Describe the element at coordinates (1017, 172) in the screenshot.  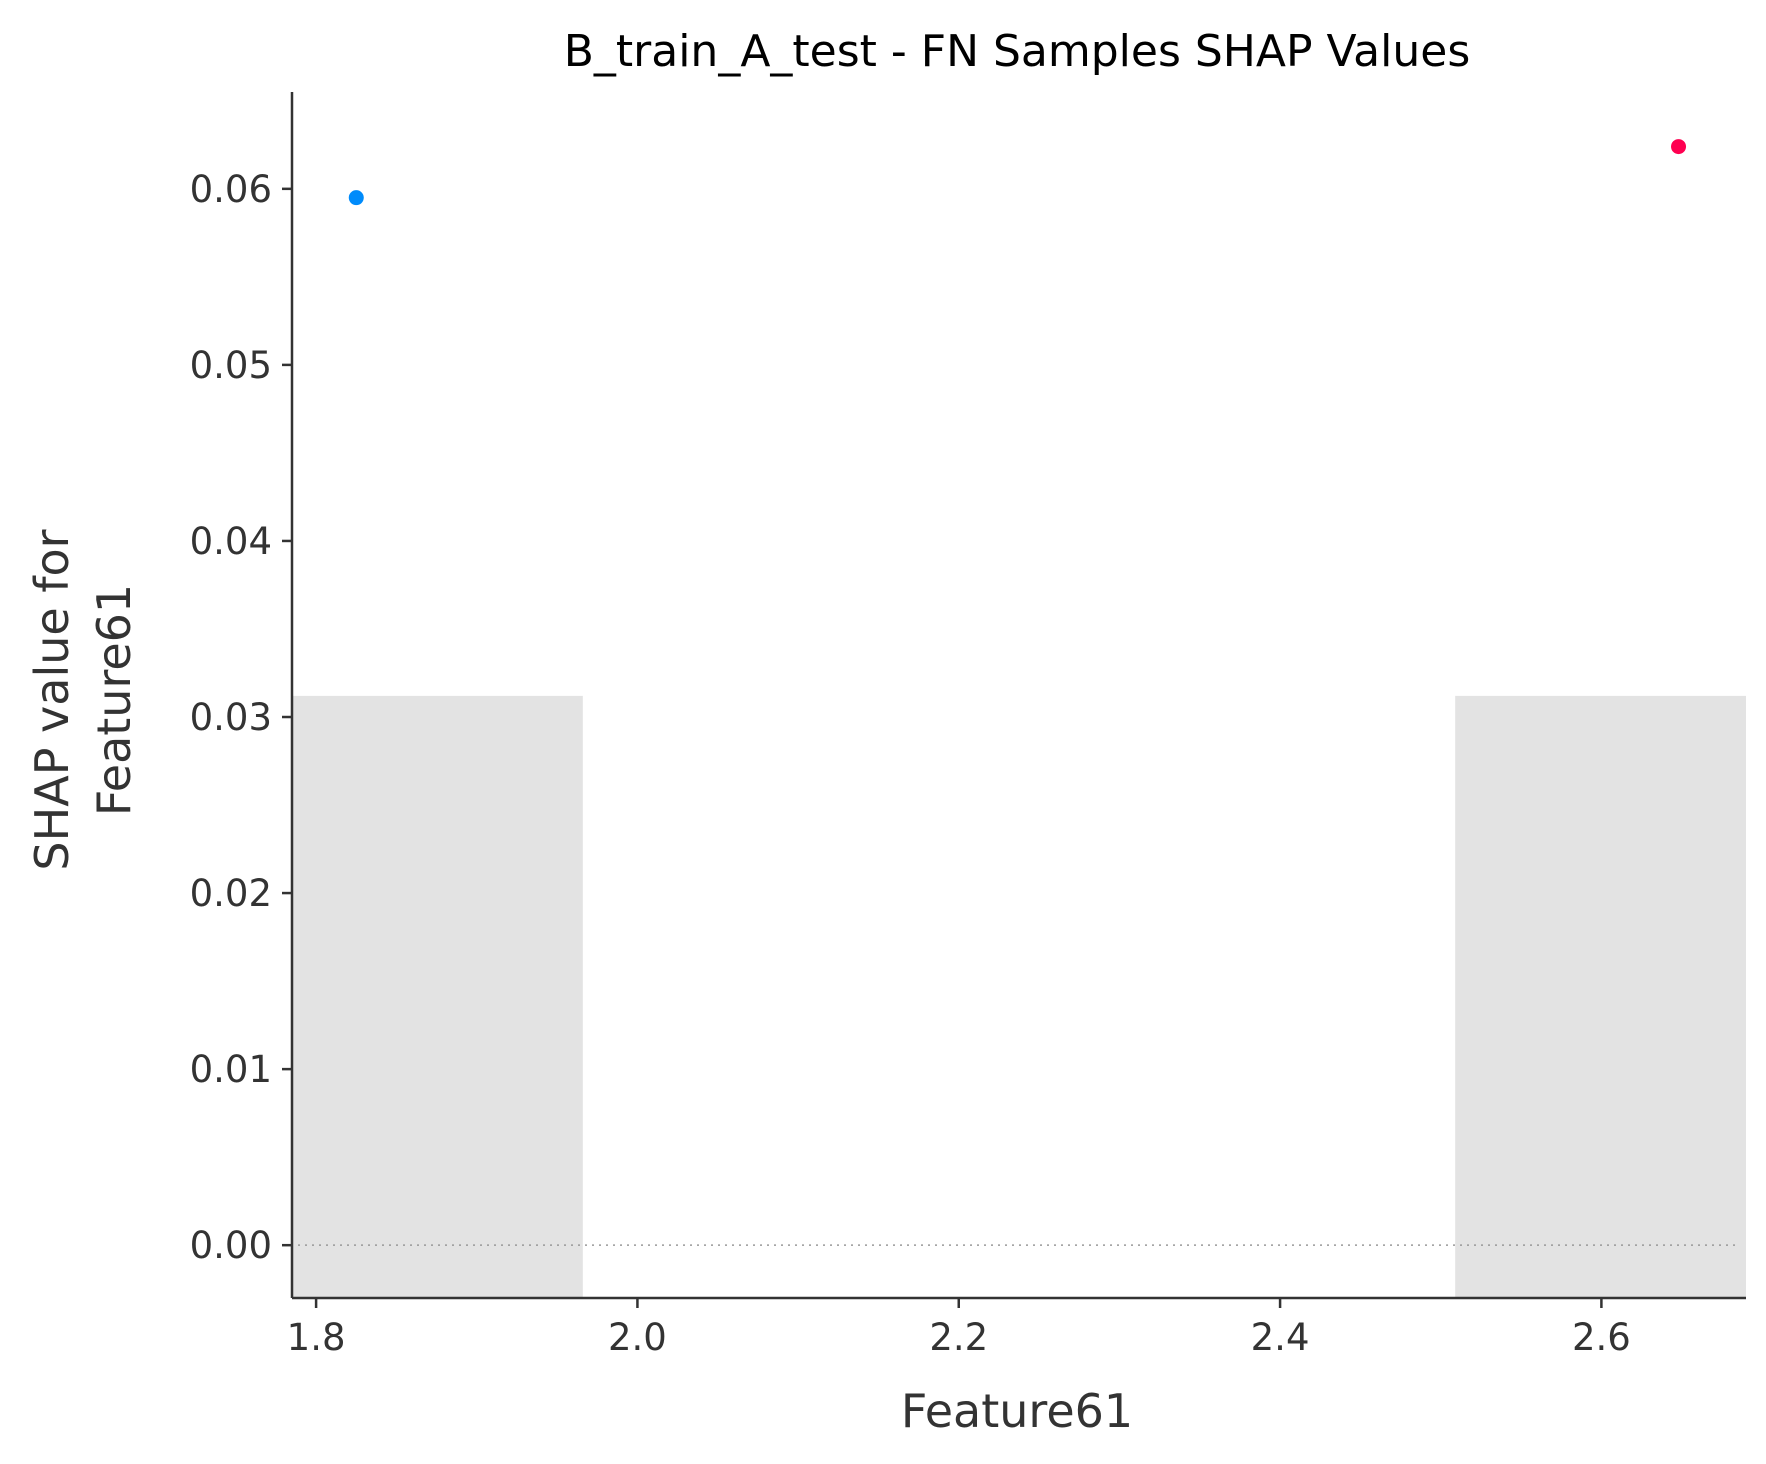
I see `data-points` at that location.